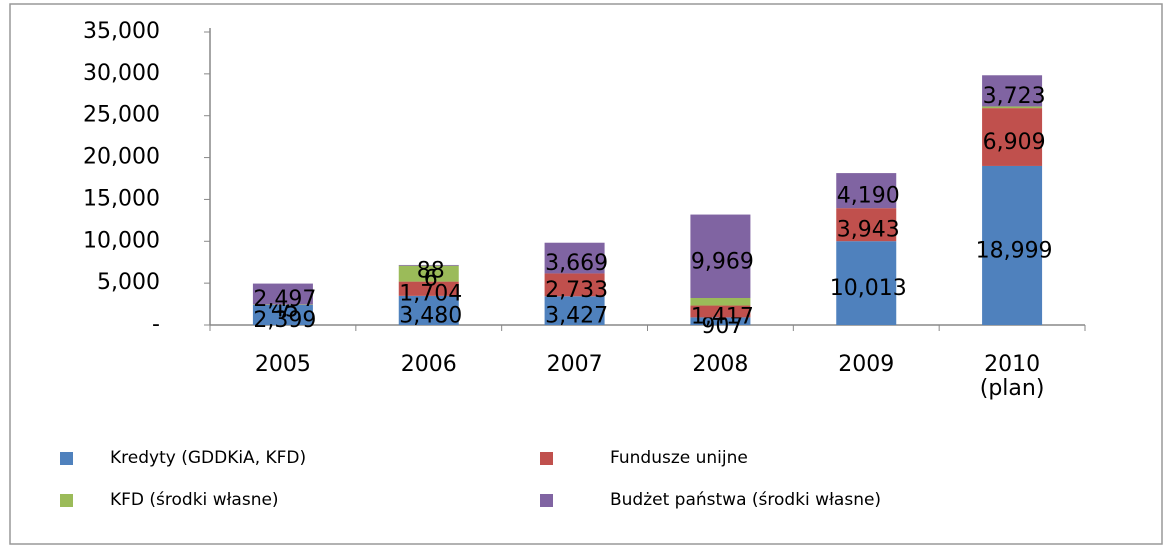 This screenshot has height=545, width=1168. Describe the element at coordinates (576, 316) in the screenshot. I see `data-label: 3,427` at that location.